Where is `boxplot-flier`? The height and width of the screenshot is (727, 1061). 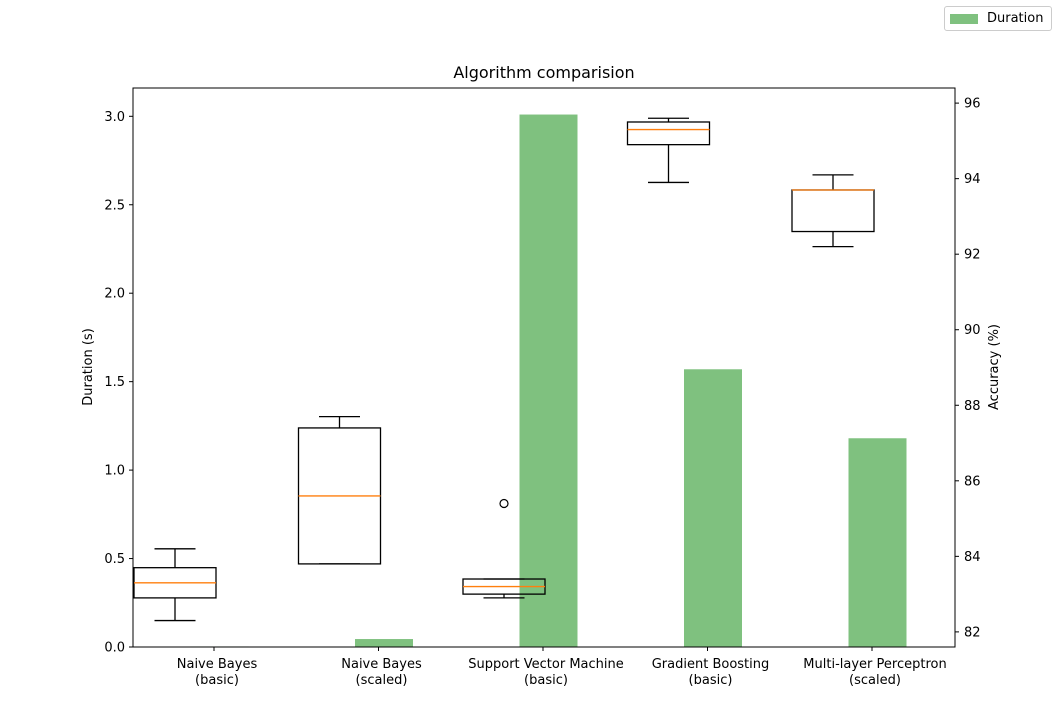 boxplot-flier is located at coordinates (504, 503).